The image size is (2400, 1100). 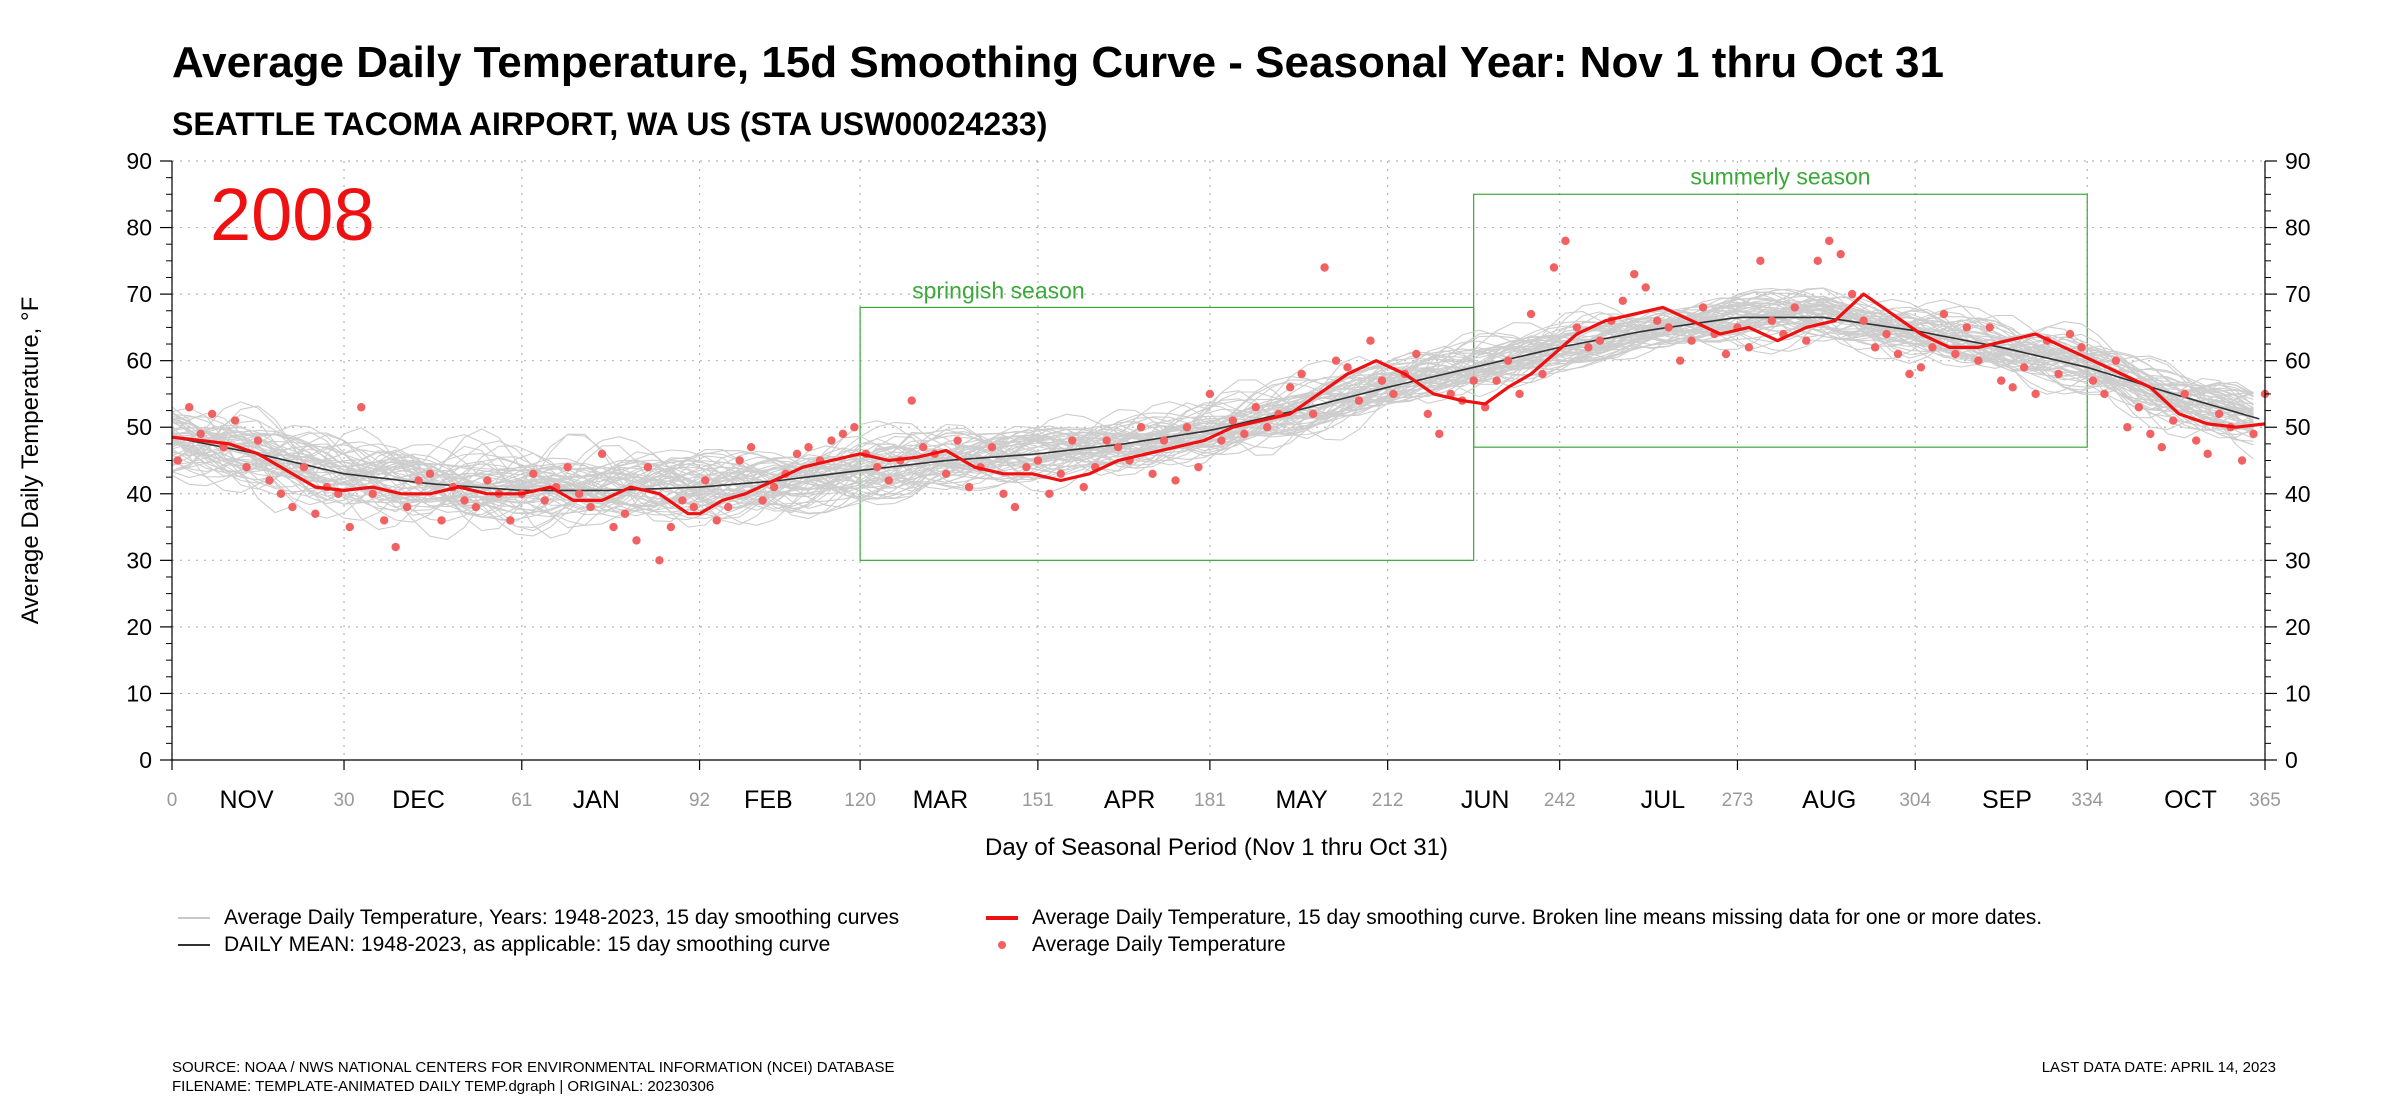 I want to click on legend-item-daily-points: Average Daily Temperature, so click(x=1135, y=945).